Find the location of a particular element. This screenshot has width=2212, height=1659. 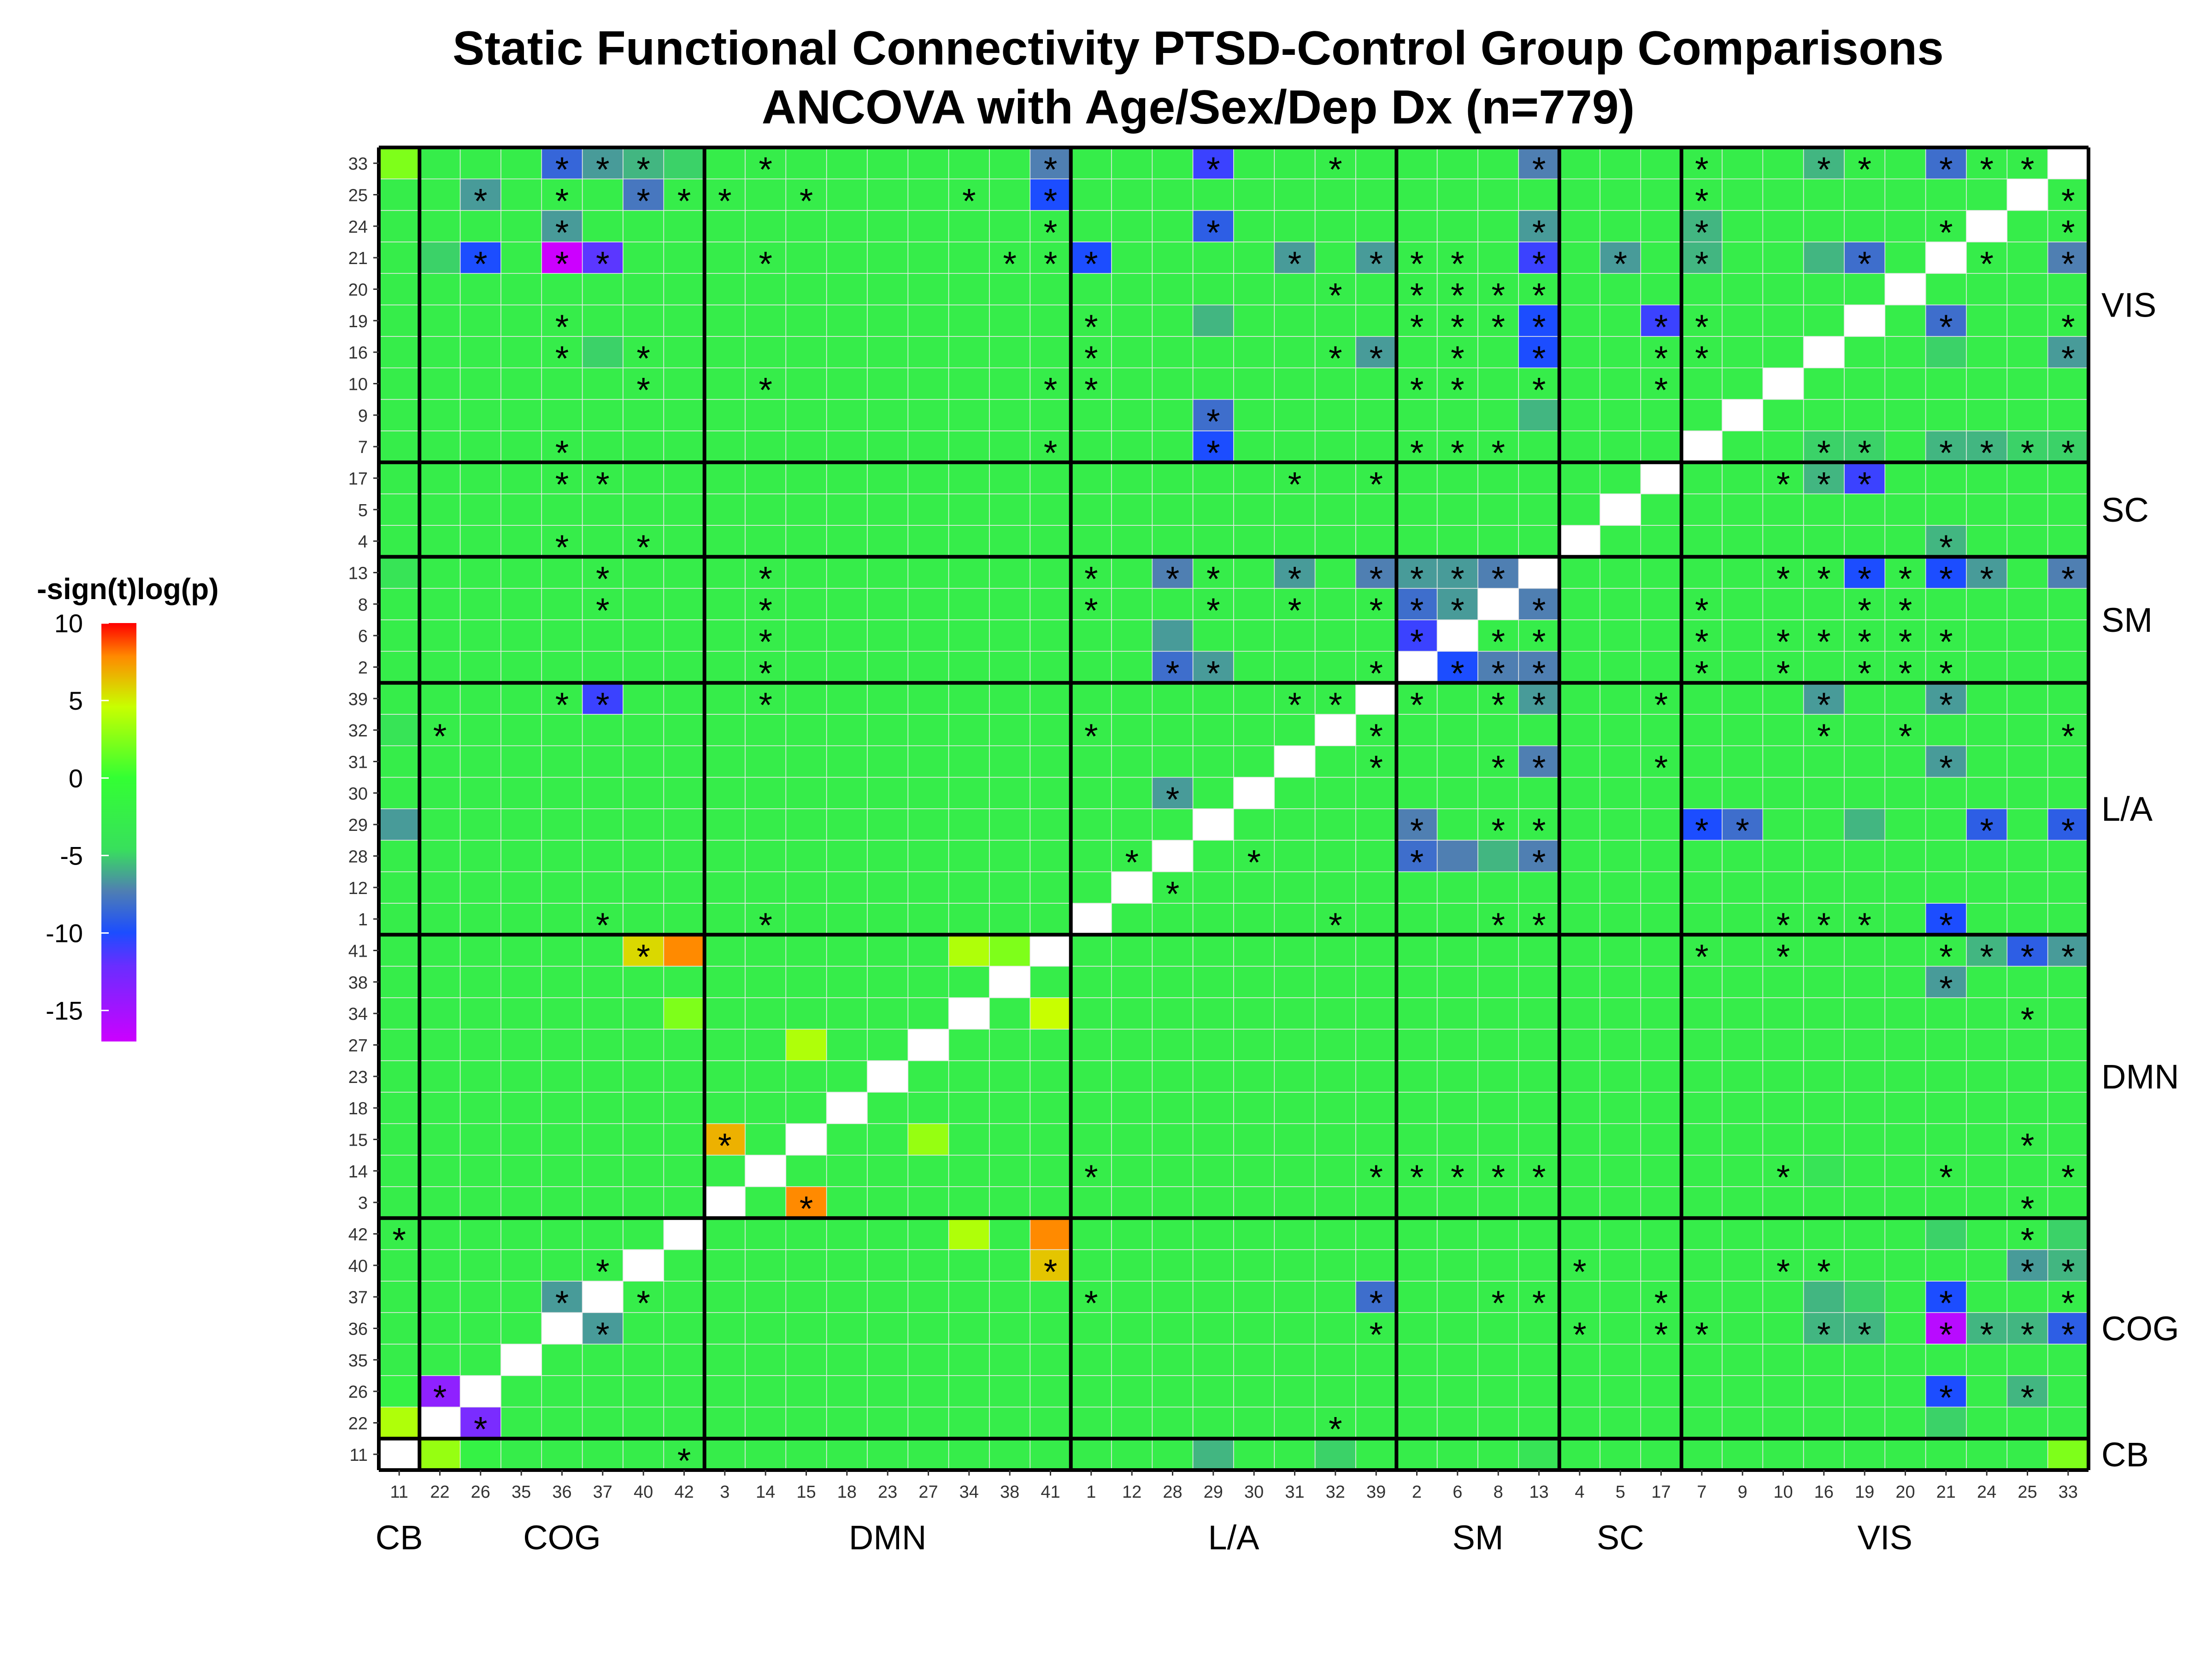

y-tick-label: 11 is located at coordinates (359, 1455).